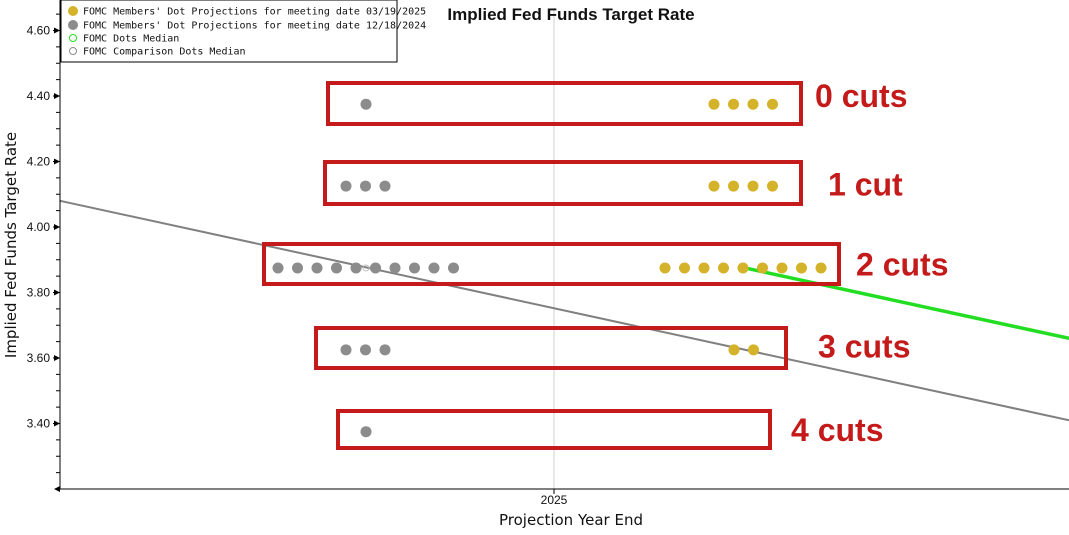 Image resolution: width=1069 pixels, height=535 pixels. I want to click on x-tick-label: 2025, so click(554, 500).